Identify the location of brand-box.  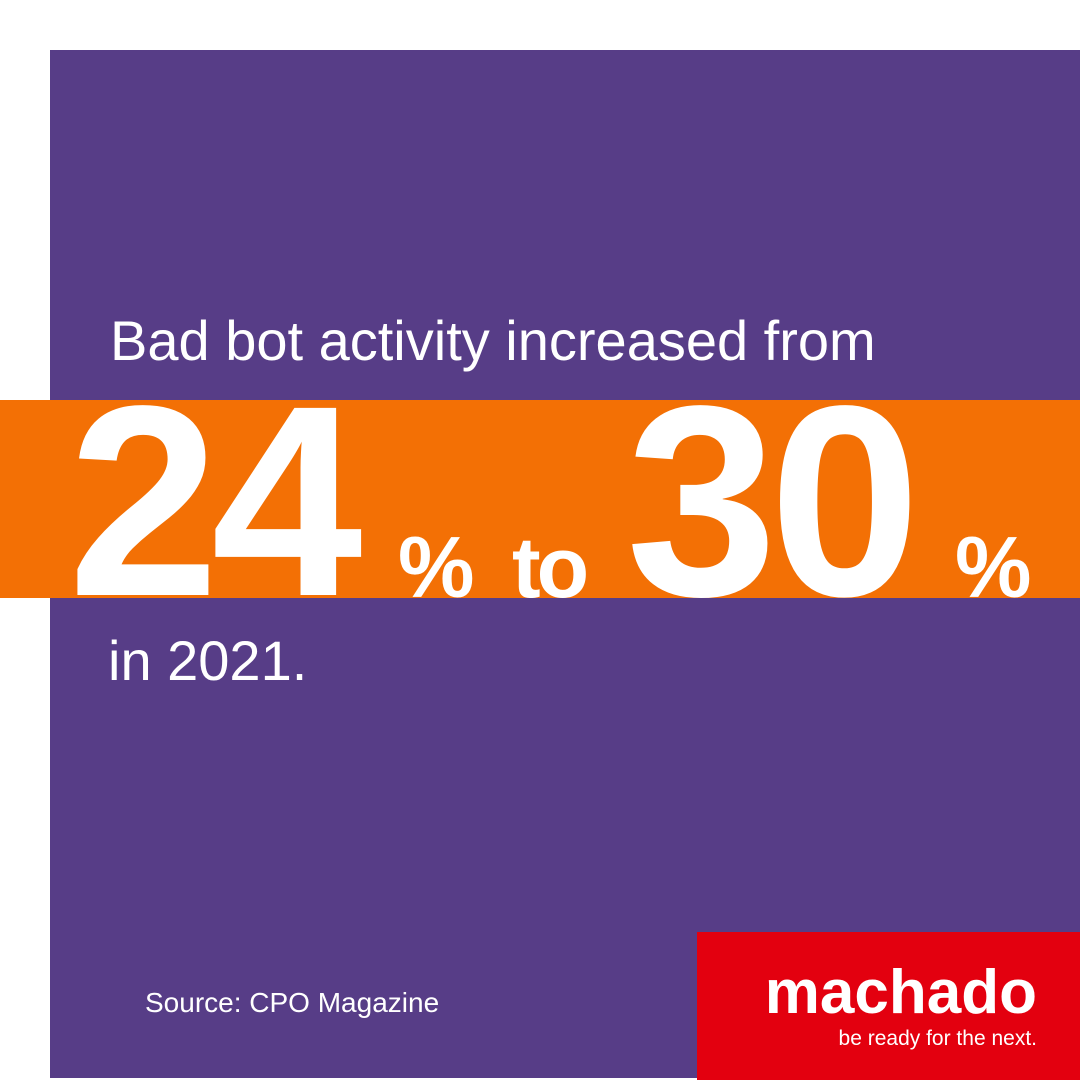
(888, 1006).